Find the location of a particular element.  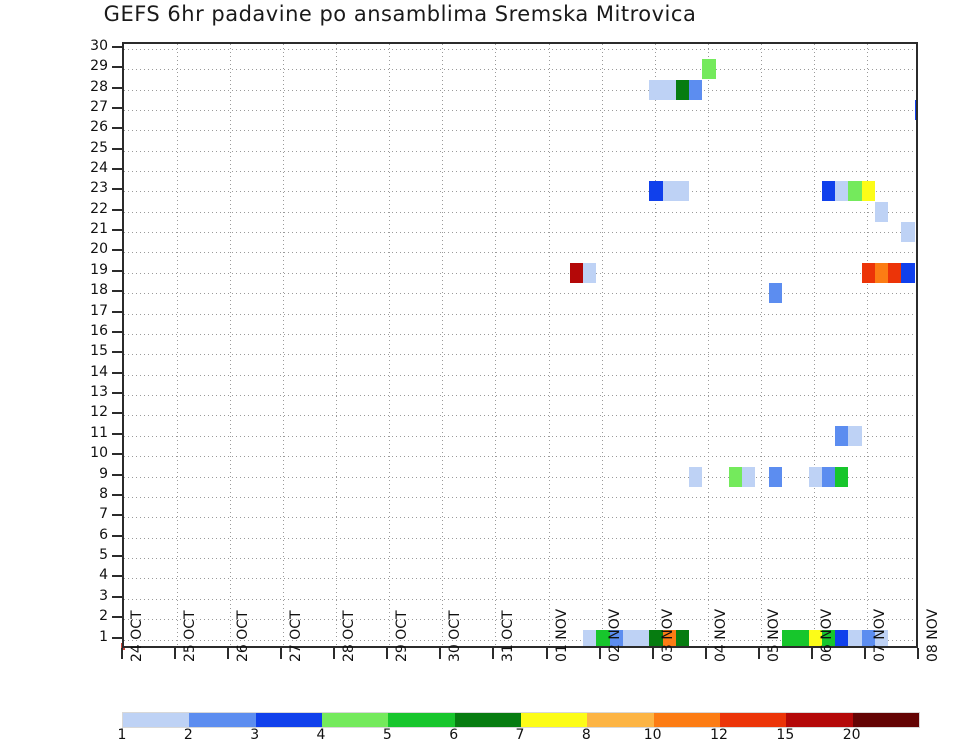

y-axis-tick-label: 7 is located at coordinates (103, 514).